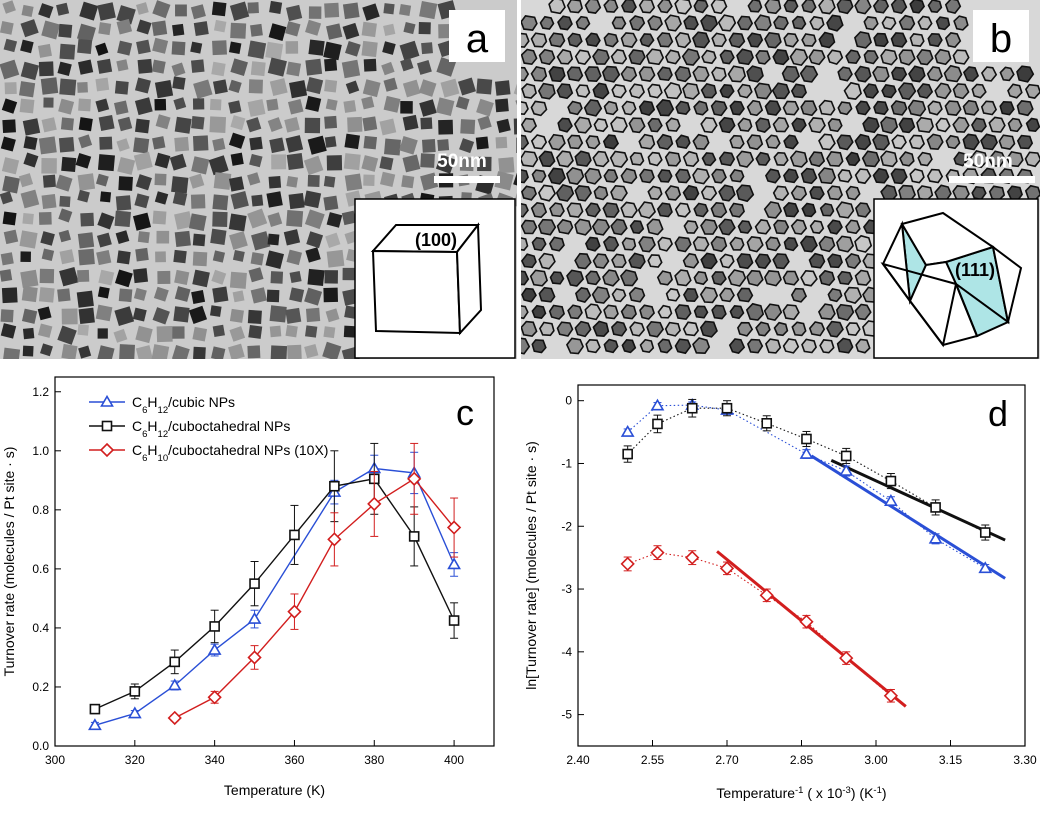 This screenshot has height=820, width=1040. What do you see at coordinates (211, 429) in the screenshot?
I see `legend-label: C6H12/cuboctahedral NPs` at bounding box center [211, 429].